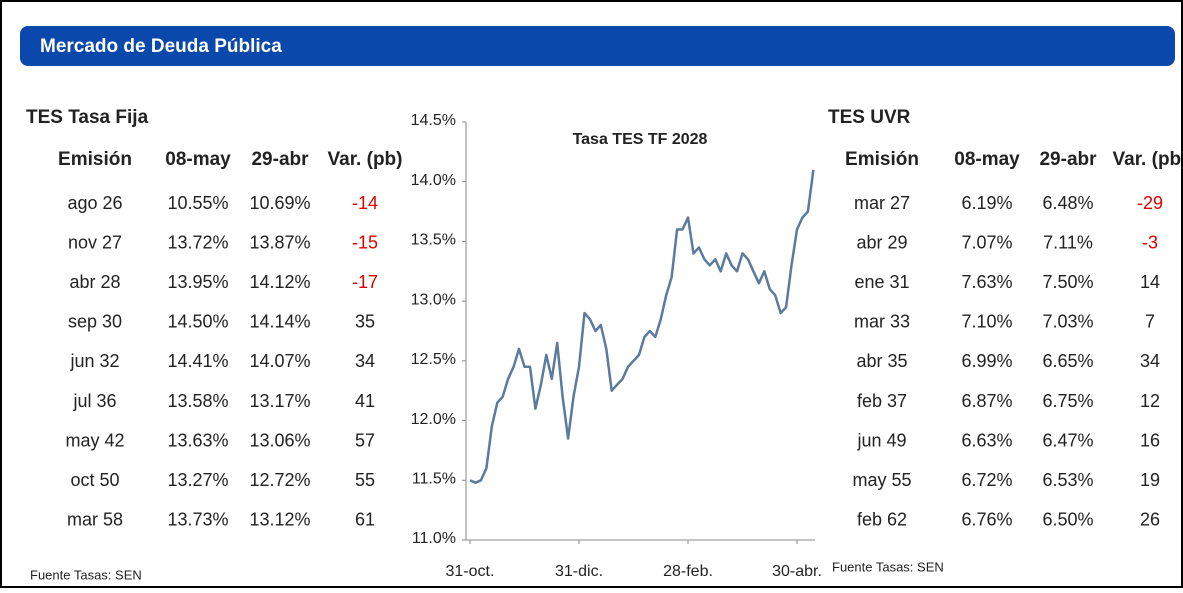  Describe the element at coordinates (86, 574) in the screenshot. I see `left-source: Fuente Tasas: SEN` at that location.